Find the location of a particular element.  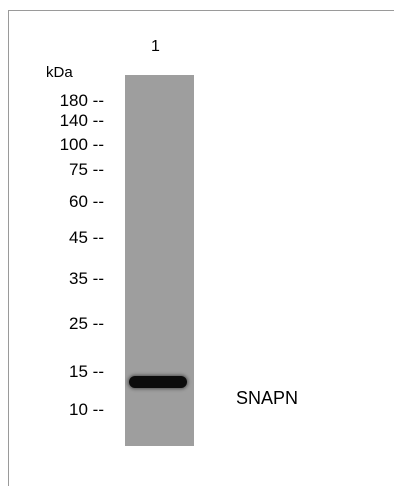

marker-180: 180 -- is located at coordinates (81, 100).